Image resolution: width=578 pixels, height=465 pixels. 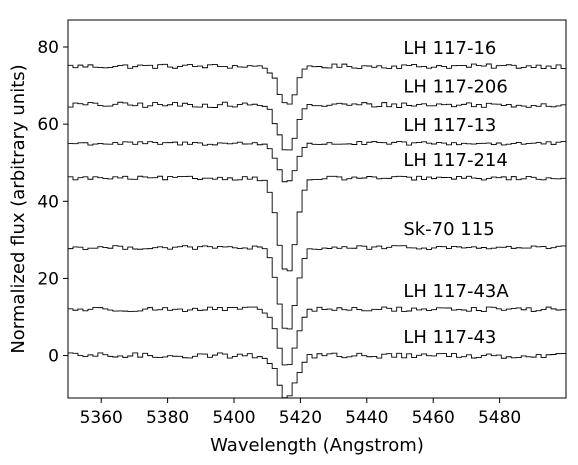 I want to click on series-label: LH 117-13, so click(x=449, y=125).